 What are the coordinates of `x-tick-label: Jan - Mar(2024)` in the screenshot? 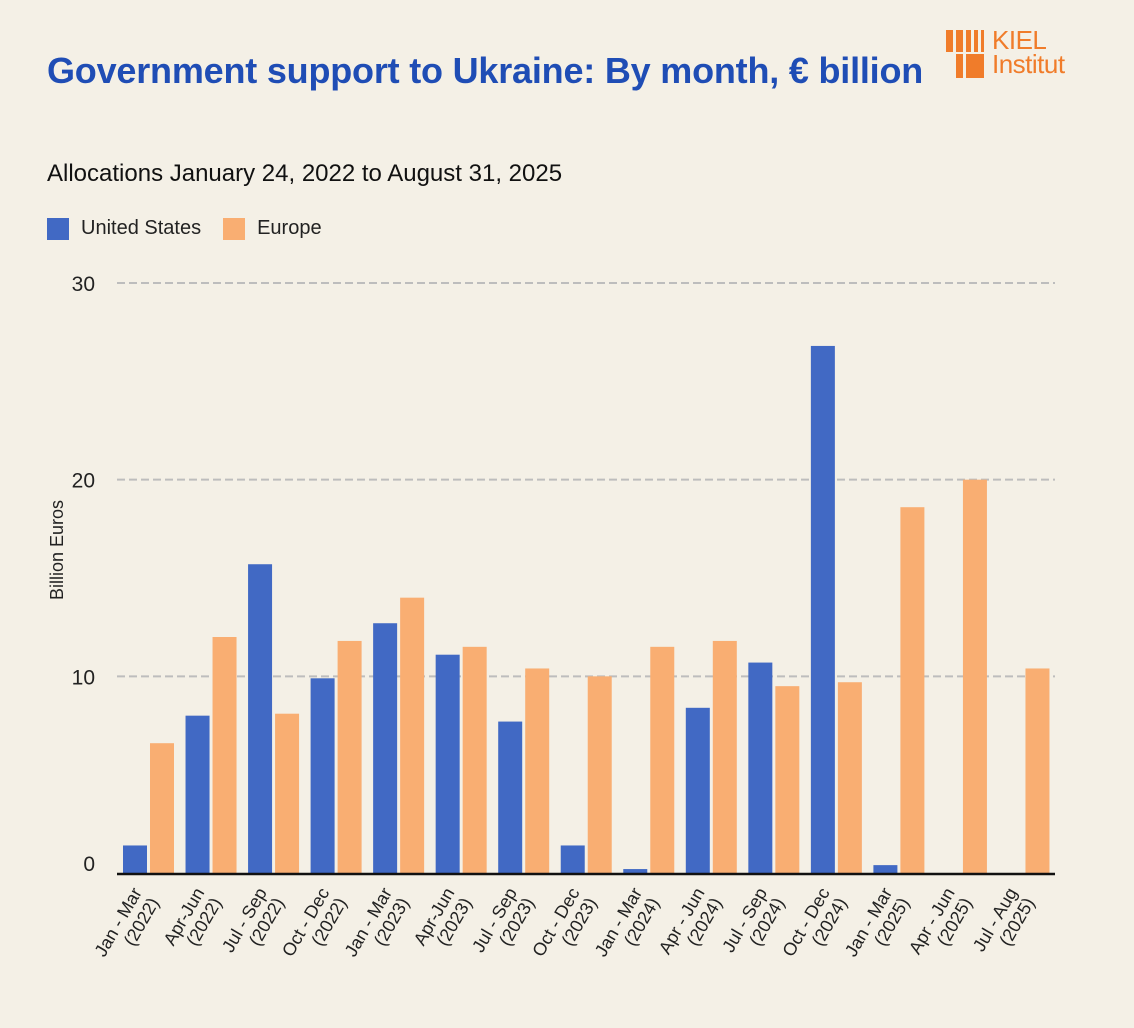 It's located at (627, 922).